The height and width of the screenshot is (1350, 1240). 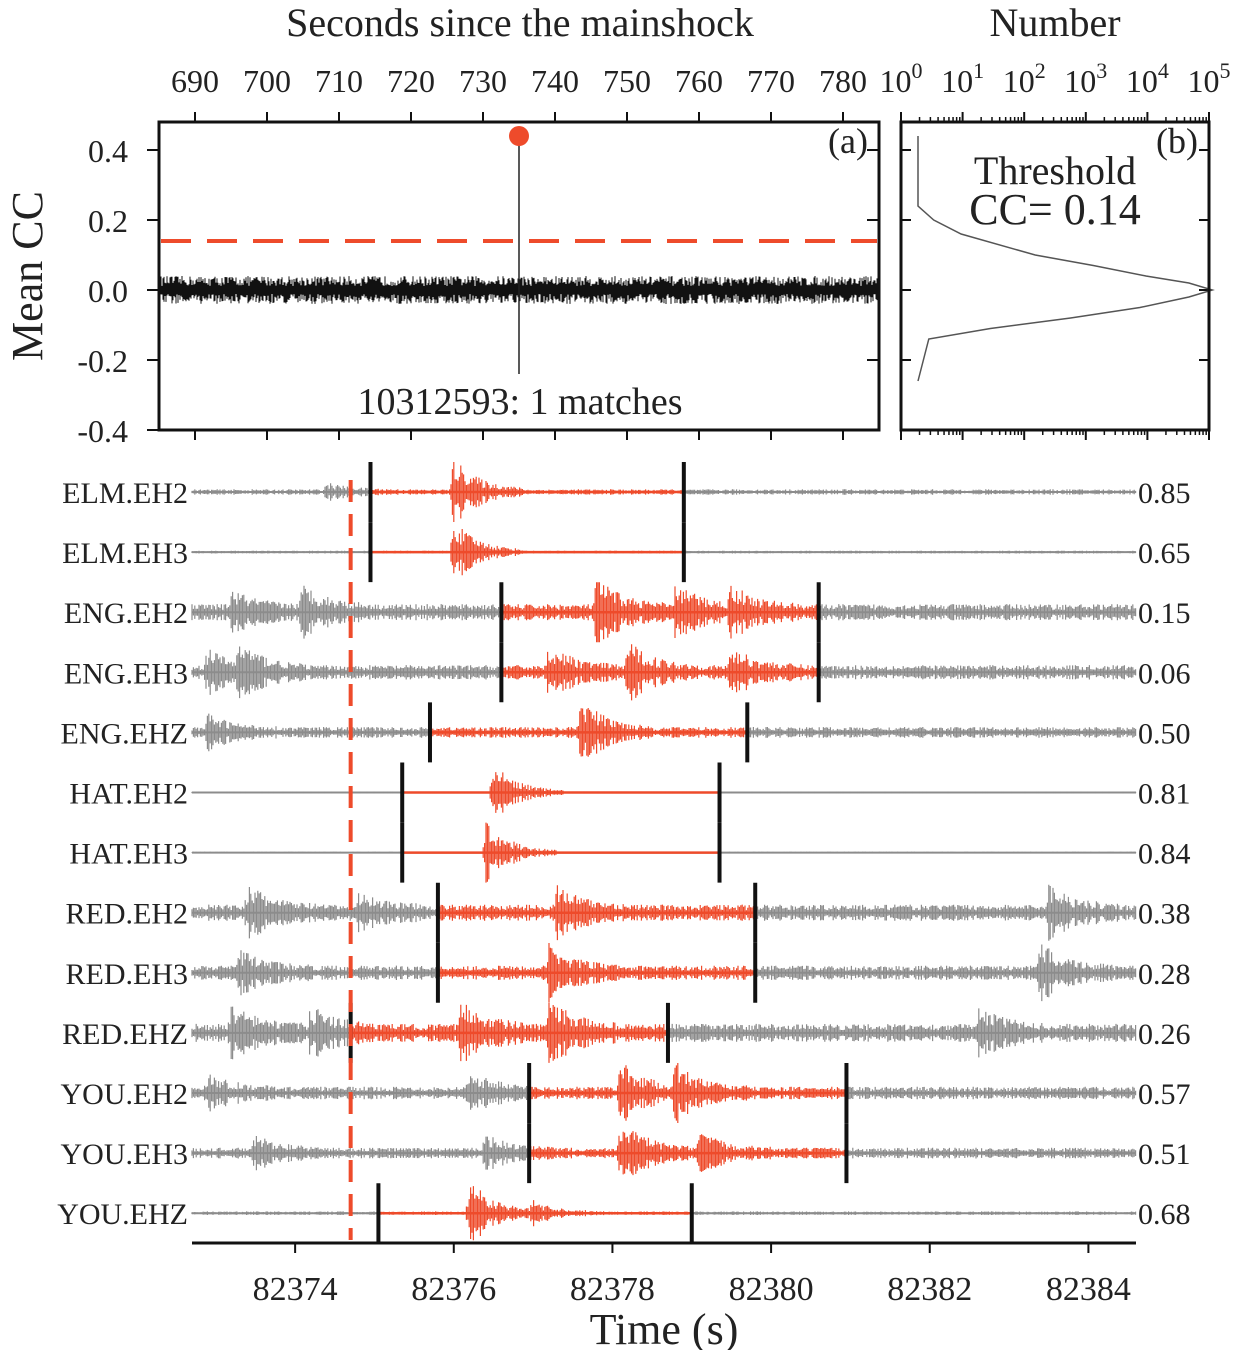 I want to click on waveform-x-tick-label: 82374, so click(x=295, y=1289).